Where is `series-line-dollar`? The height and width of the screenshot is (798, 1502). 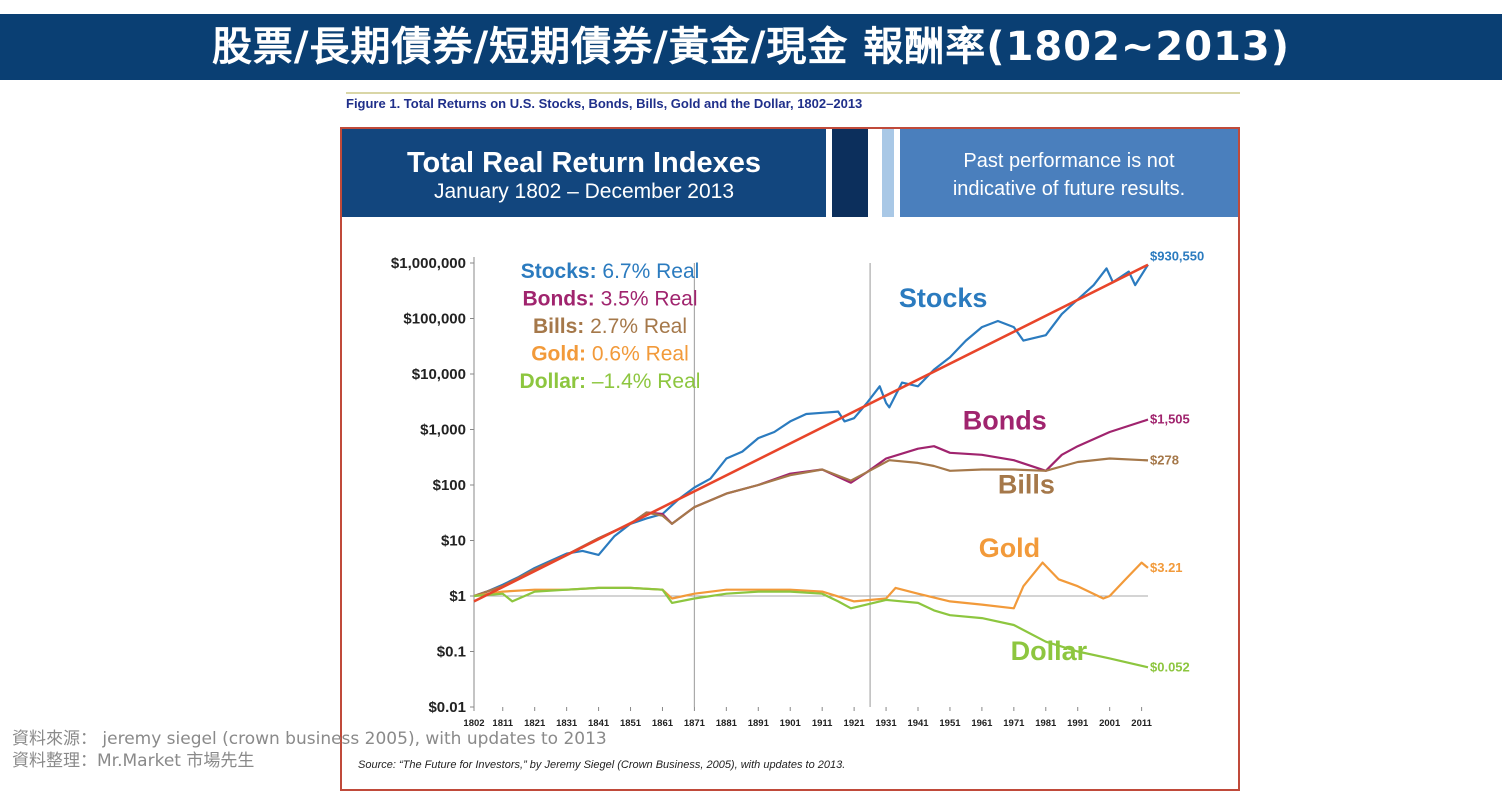
series-line-dollar is located at coordinates (811, 627).